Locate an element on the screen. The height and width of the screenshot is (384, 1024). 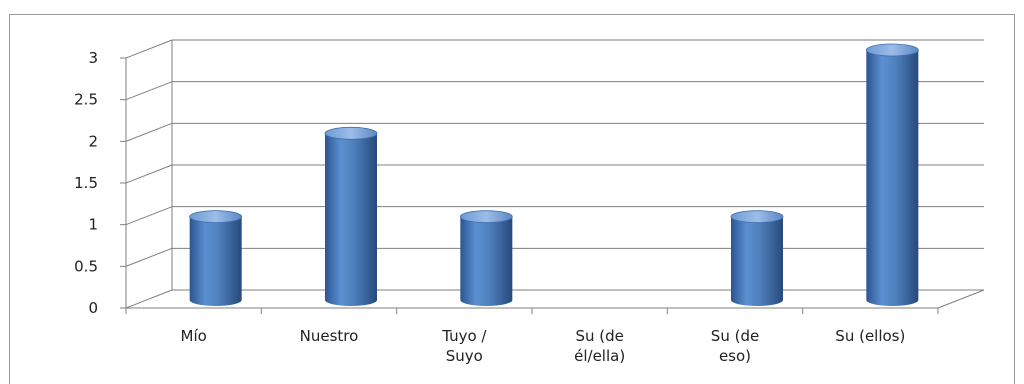
x-tick-label-line: Mío is located at coordinates (194, 336).